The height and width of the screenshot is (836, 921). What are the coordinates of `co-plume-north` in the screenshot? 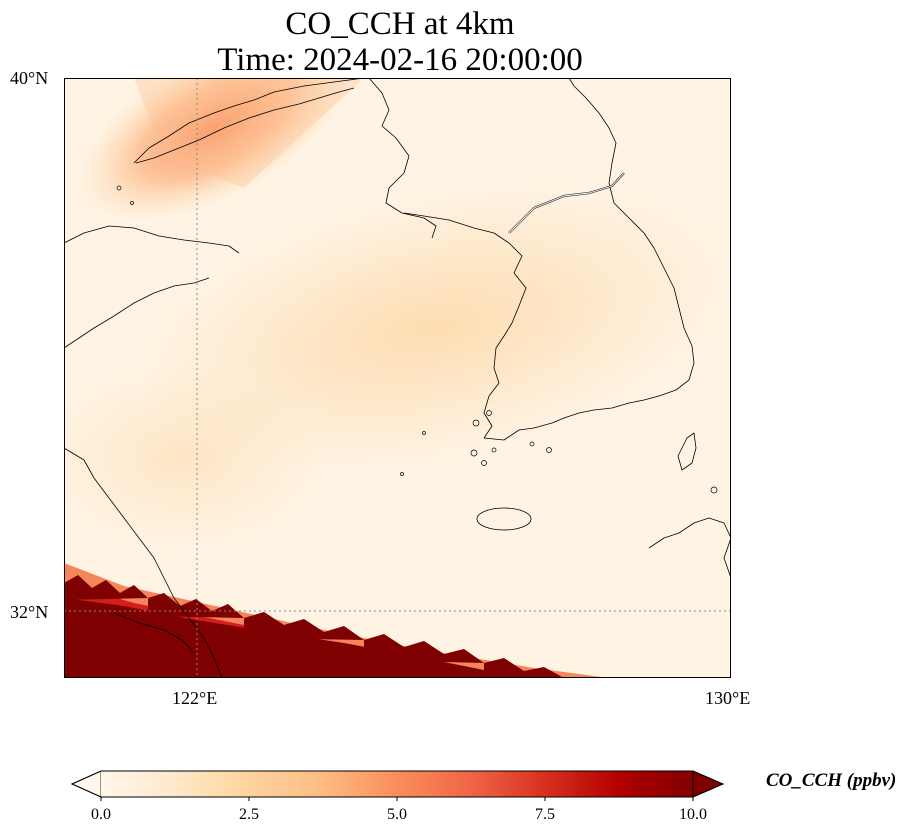 It's located at (214, 150).